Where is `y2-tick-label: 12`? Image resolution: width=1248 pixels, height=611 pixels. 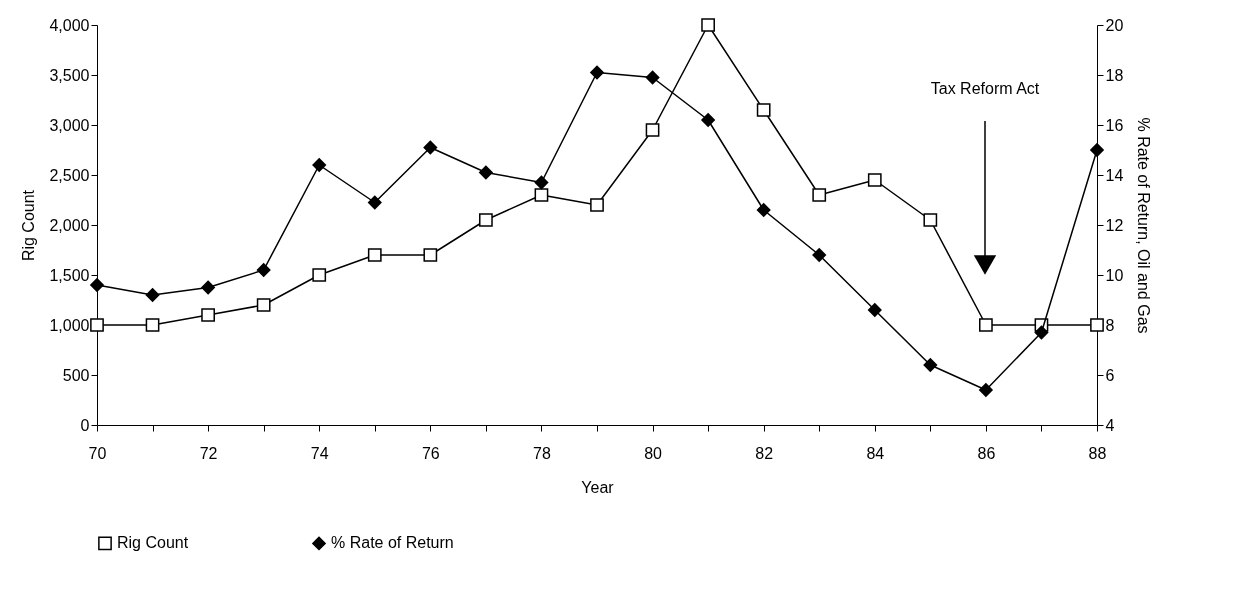
y2-tick-label: 12 is located at coordinates (1114, 225).